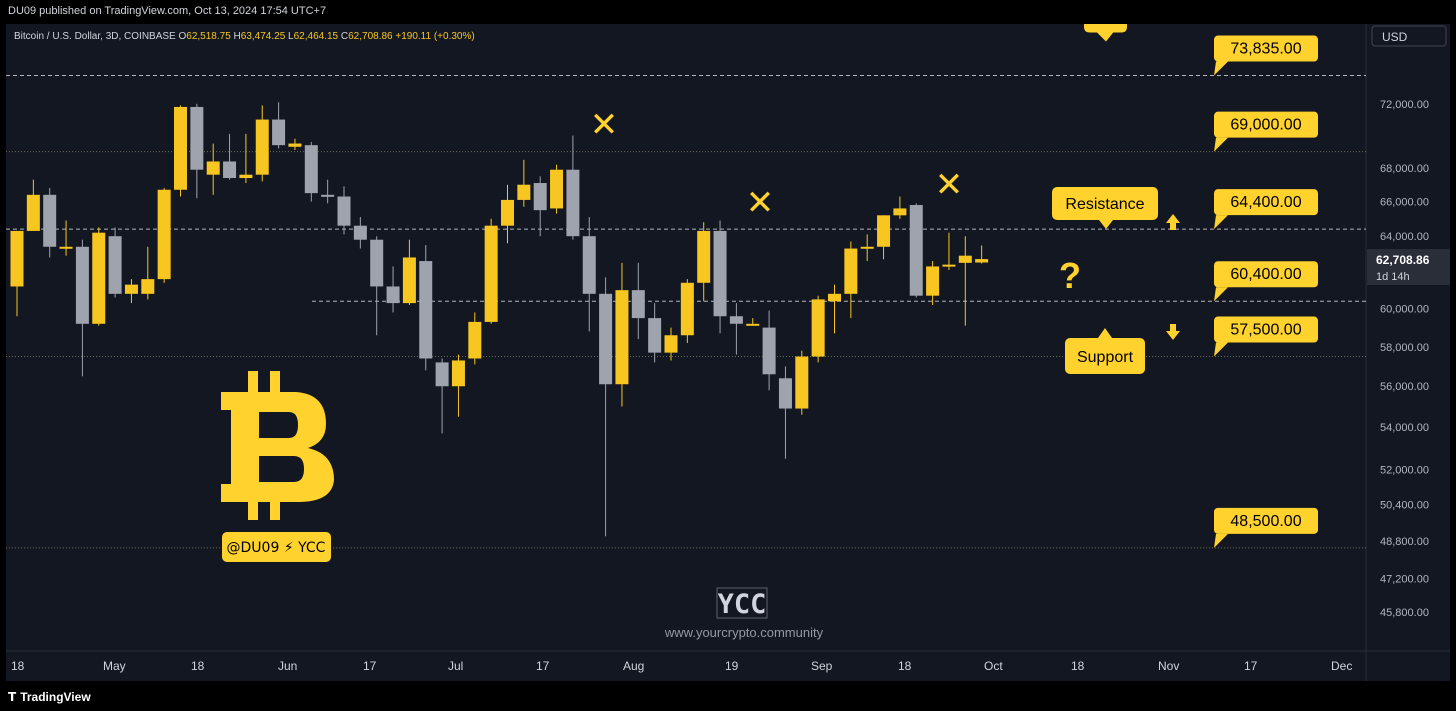 This screenshot has width=1456, height=711. I want to click on x-tick-label: Aug, so click(633, 666).